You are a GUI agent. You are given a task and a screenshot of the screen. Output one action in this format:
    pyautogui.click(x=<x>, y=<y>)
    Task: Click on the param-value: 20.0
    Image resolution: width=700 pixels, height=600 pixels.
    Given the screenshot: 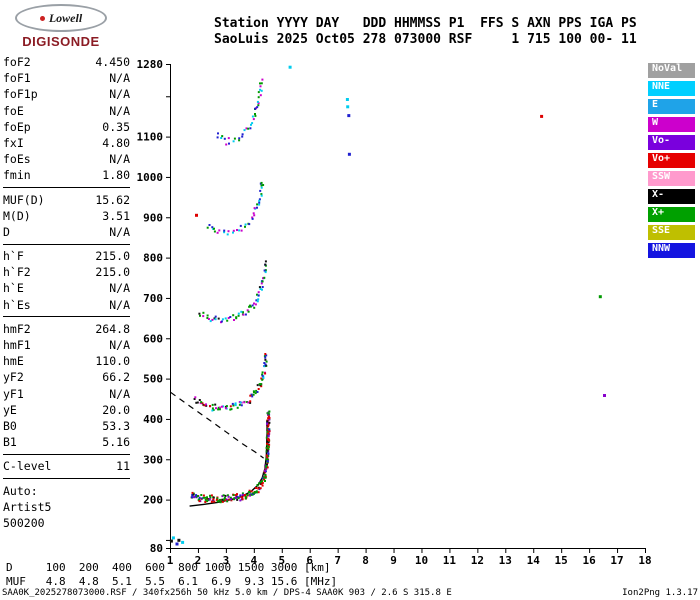 What is the action you would take?
    pyautogui.click(x=116, y=409)
    